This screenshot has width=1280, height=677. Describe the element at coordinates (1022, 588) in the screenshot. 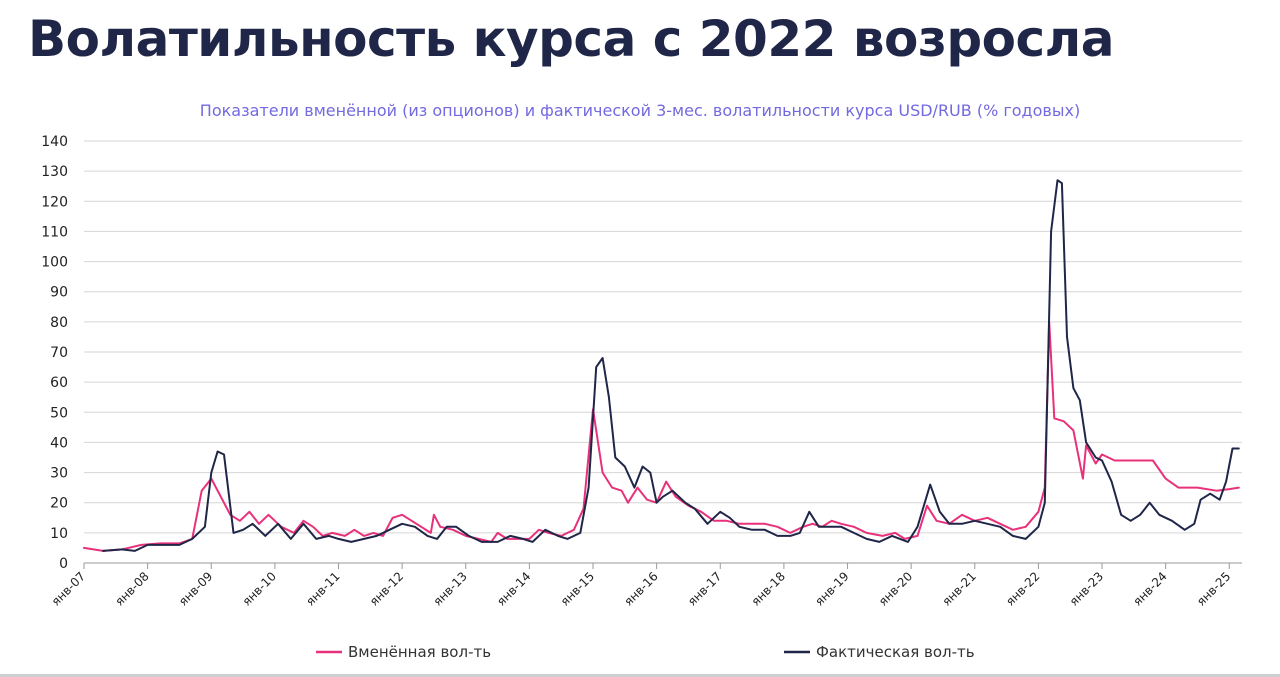

I see `x-tick-label: янв-22` at that location.